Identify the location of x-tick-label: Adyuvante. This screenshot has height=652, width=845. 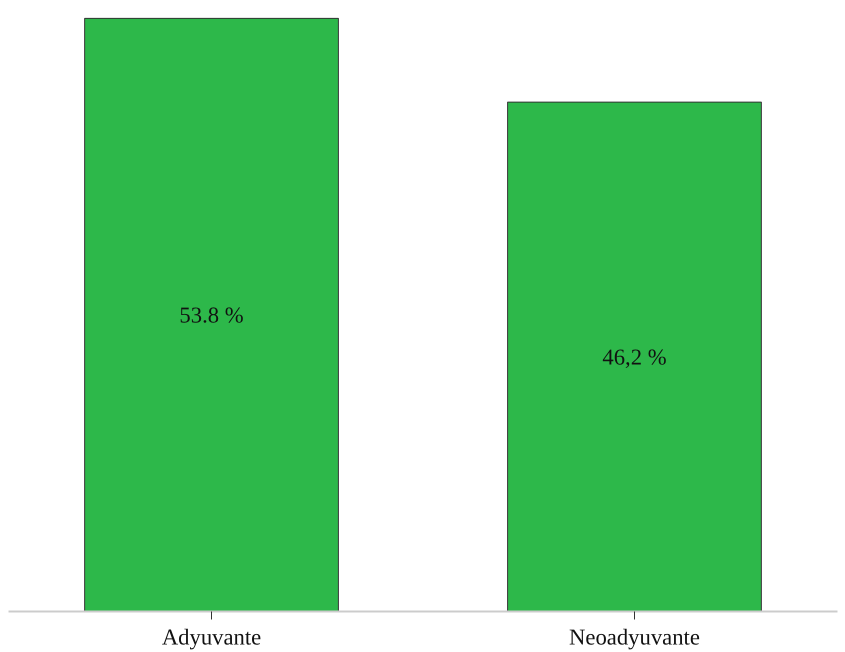
(212, 637).